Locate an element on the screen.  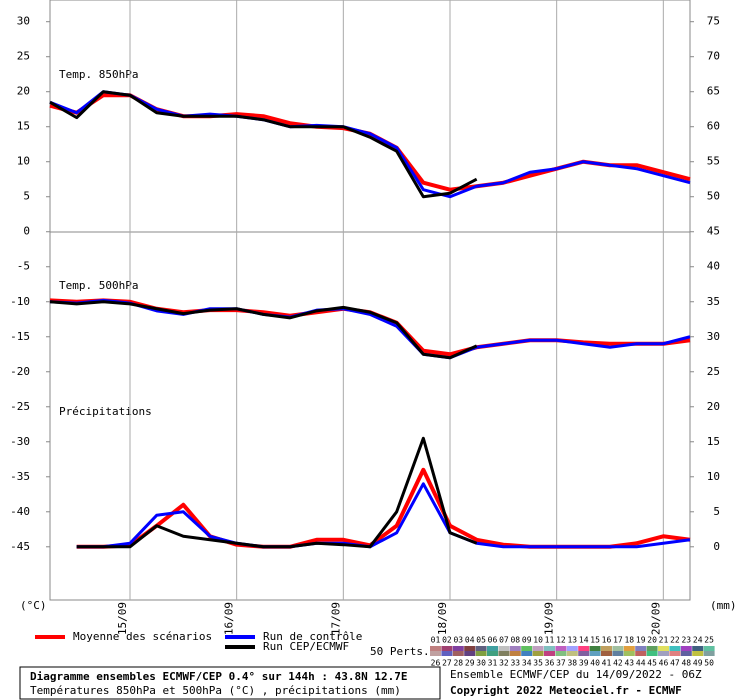
legend-label: Moyenne des scénarios is located at coordinates (142, 636).